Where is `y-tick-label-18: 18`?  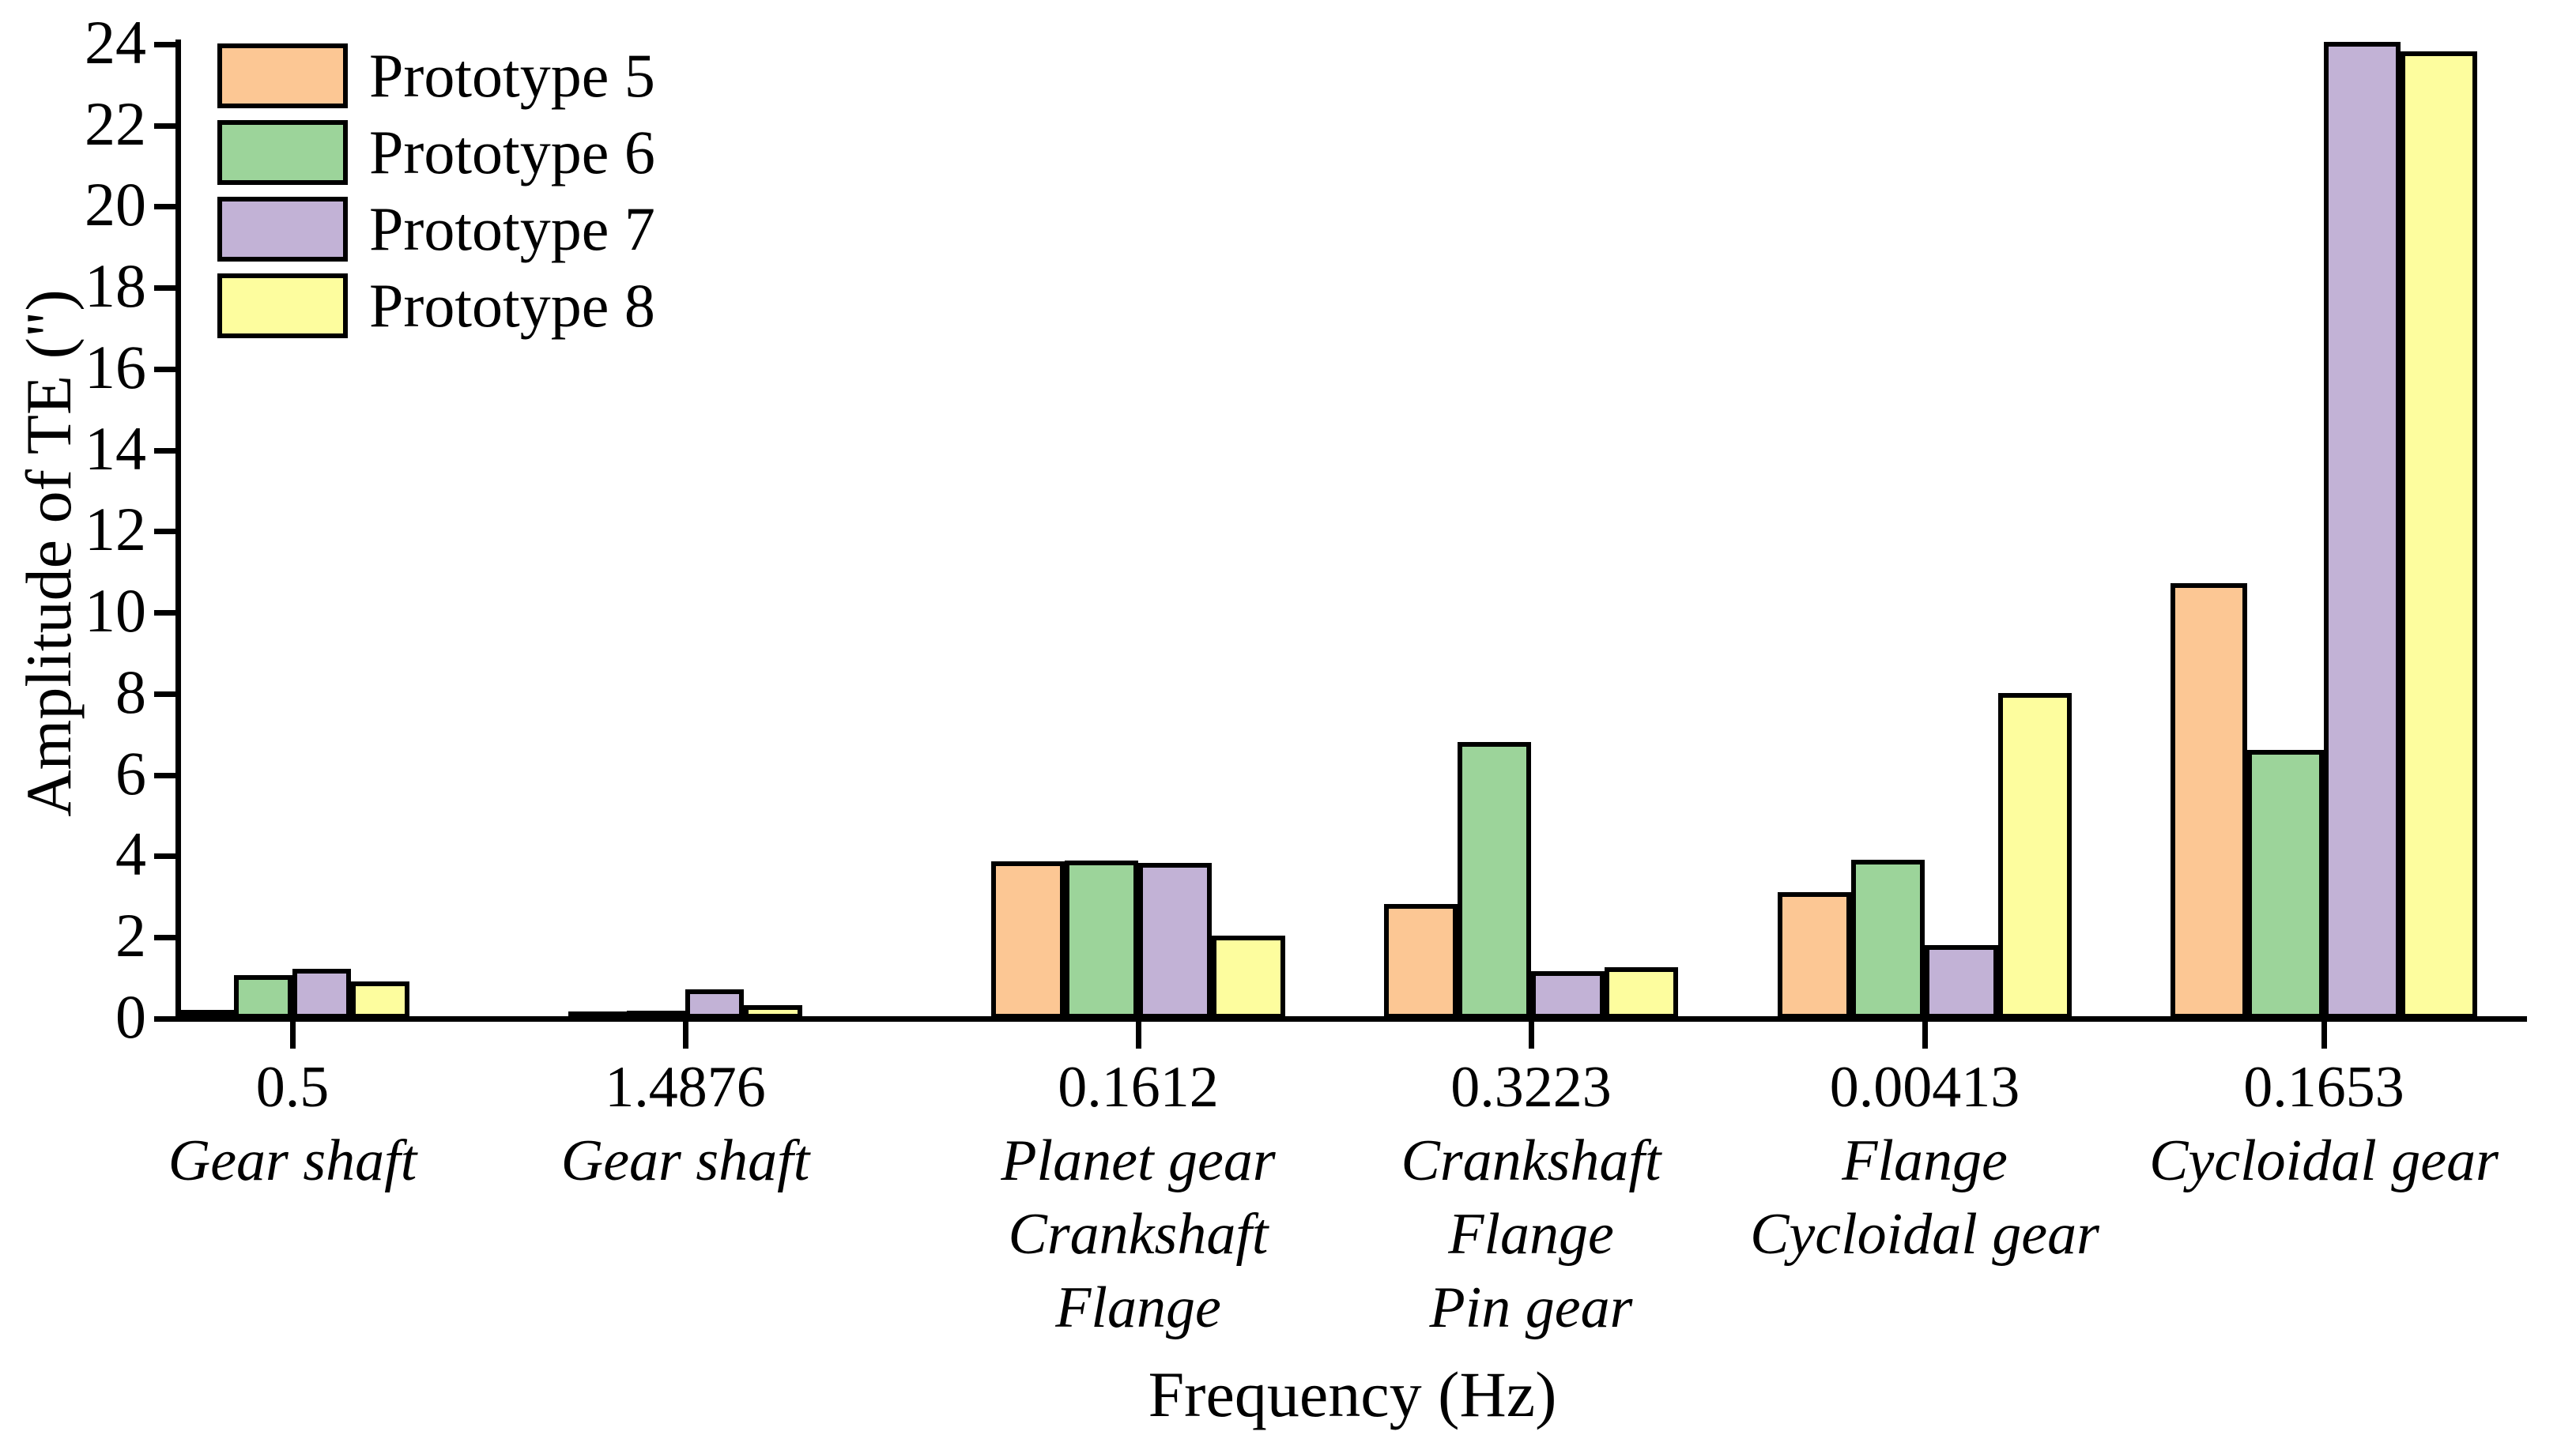 y-tick-label-18: 18 is located at coordinates (116, 285).